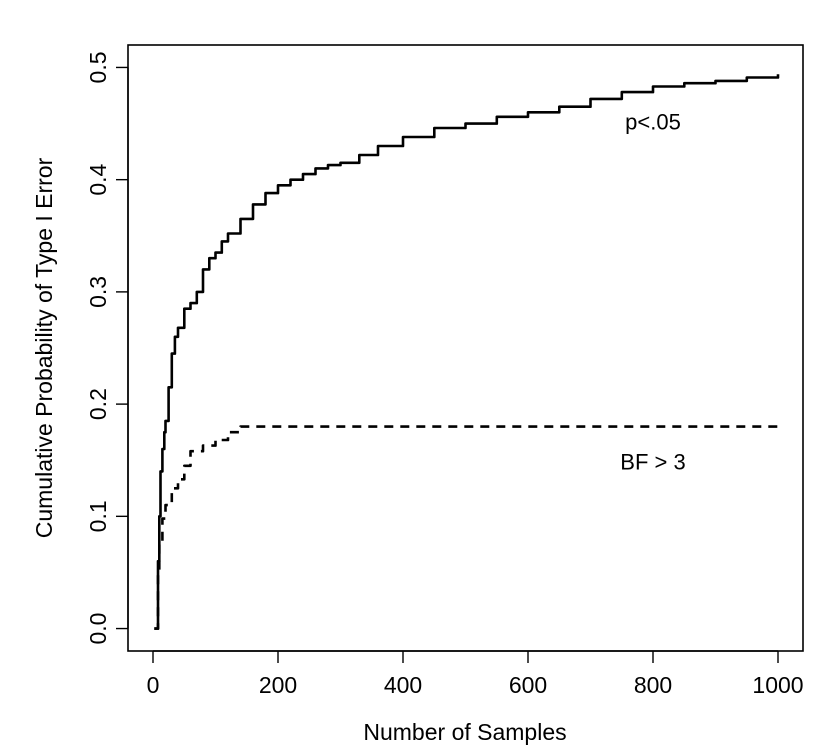  What do you see at coordinates (403, 685) in the screenshot?
I see `x-tick-label: 400` at bounding box center [403, 685].